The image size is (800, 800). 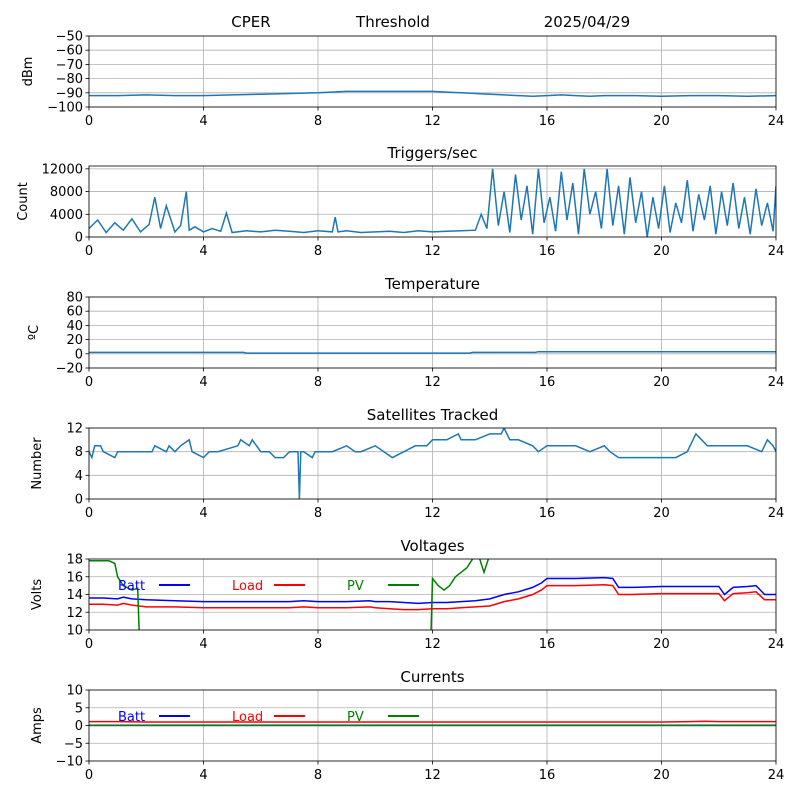 I want to click on panel-signal: 0 4 8 12 16 20 24 −100−90−80−70−60−50 dBm, so click(x=402, y=80).